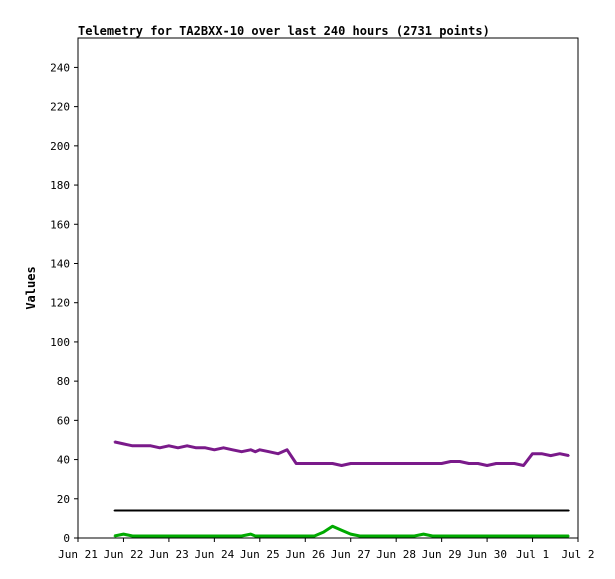 The image size is (615, 579). I want to click on y-tick-label: 200, so click(60, 146).